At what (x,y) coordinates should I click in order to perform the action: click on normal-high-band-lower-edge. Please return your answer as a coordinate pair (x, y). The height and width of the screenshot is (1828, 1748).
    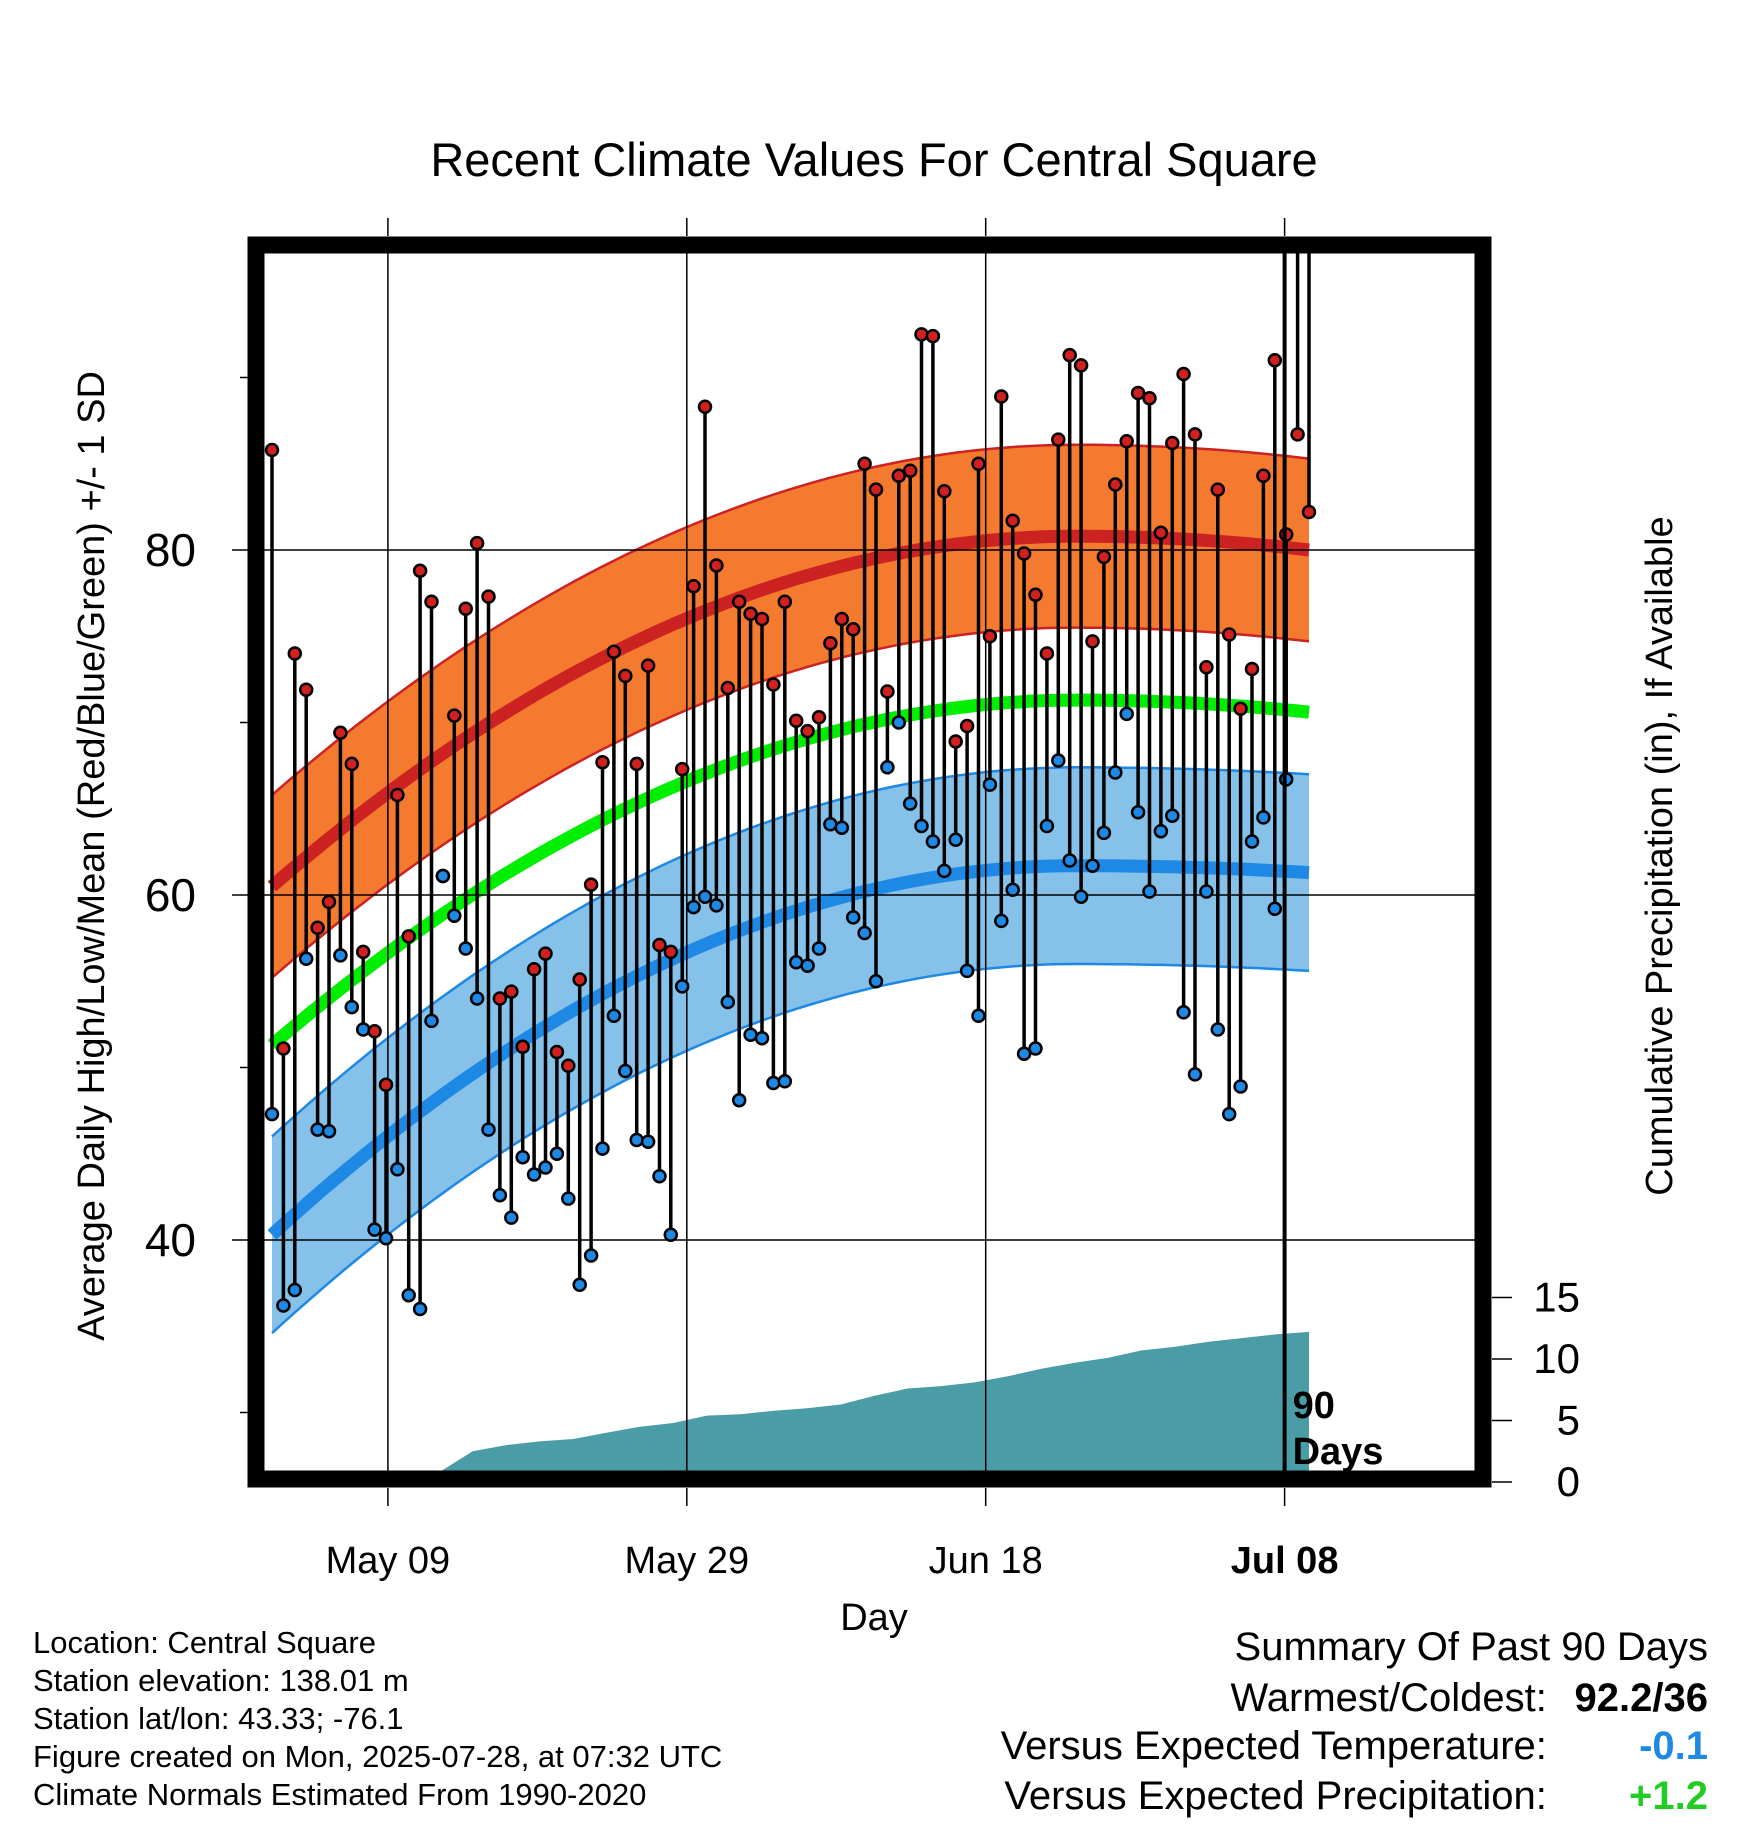
    Looking at the image, I should click on (790, 802).